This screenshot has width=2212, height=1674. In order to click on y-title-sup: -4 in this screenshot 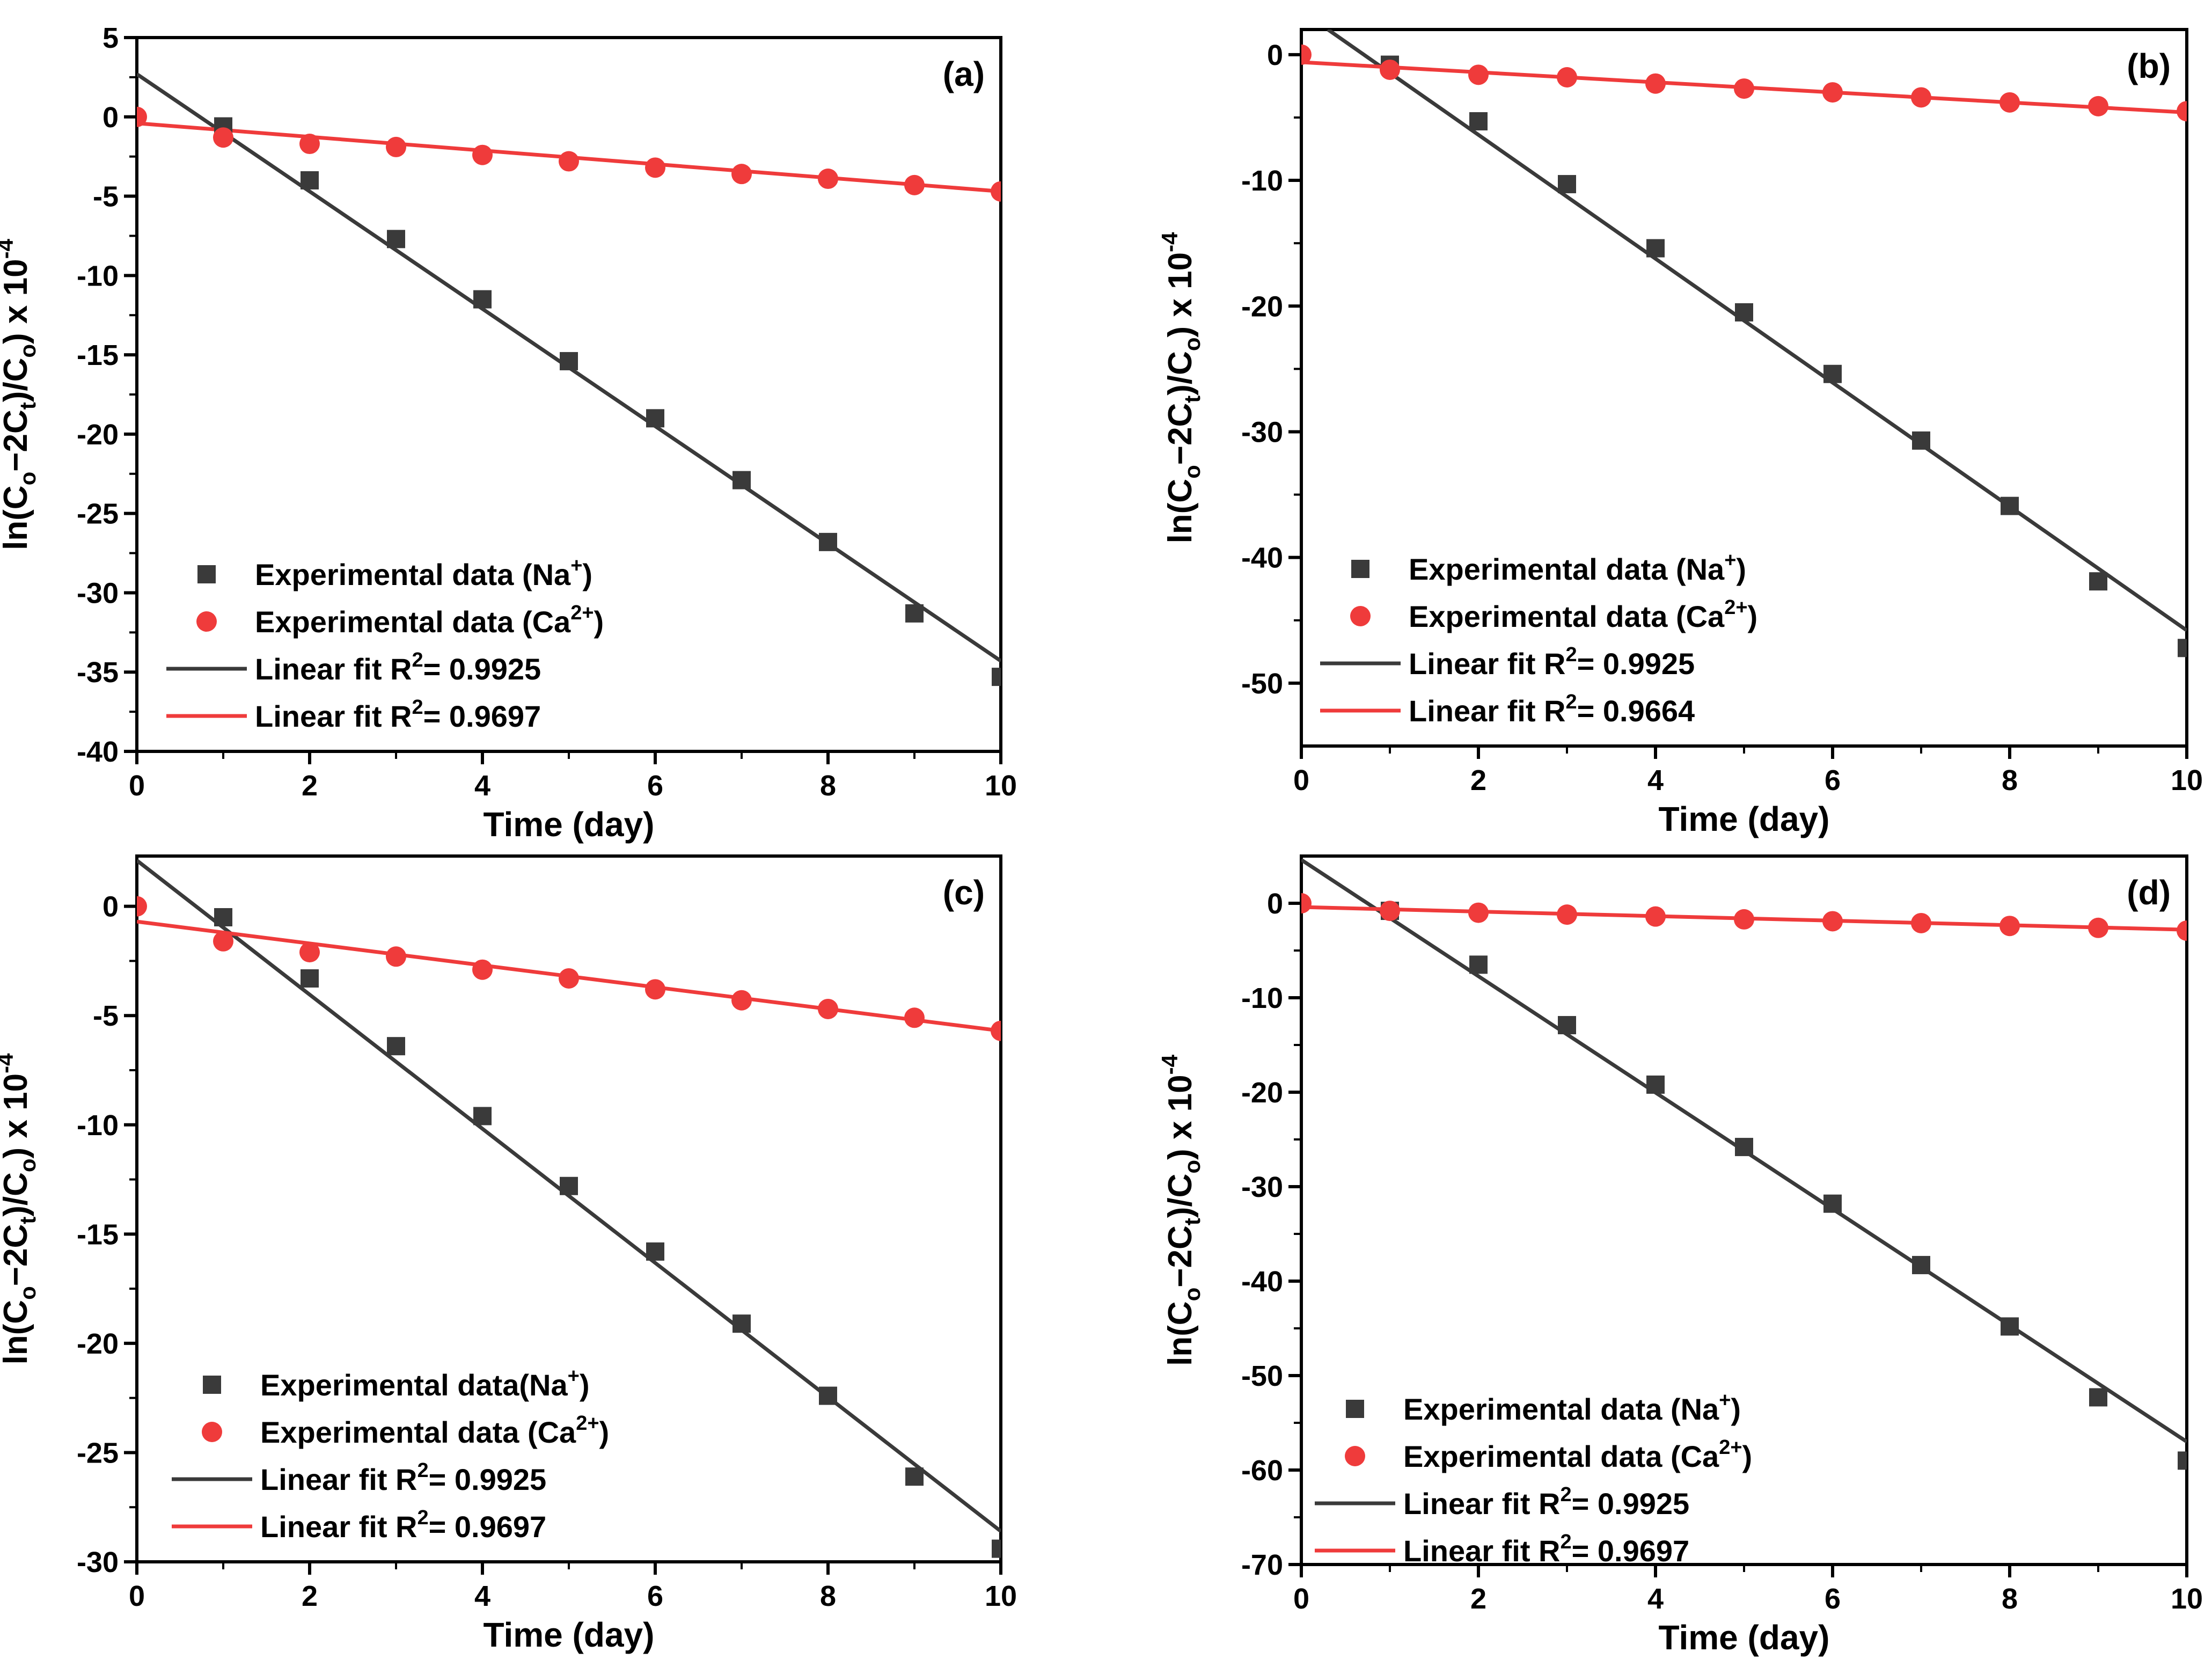, I will do `click(9, 249)`.